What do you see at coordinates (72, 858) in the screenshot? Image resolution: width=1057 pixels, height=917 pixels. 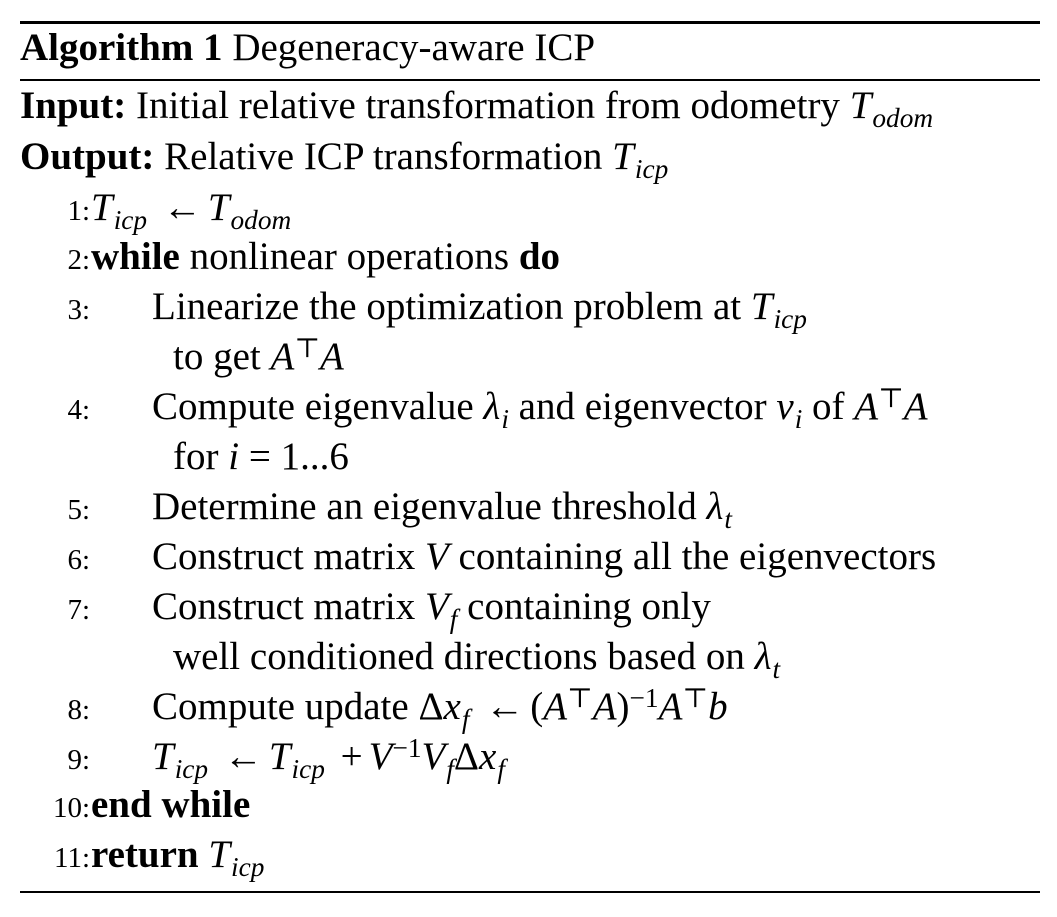 I see `step-number: 11:` at bounding box center [72, 858].